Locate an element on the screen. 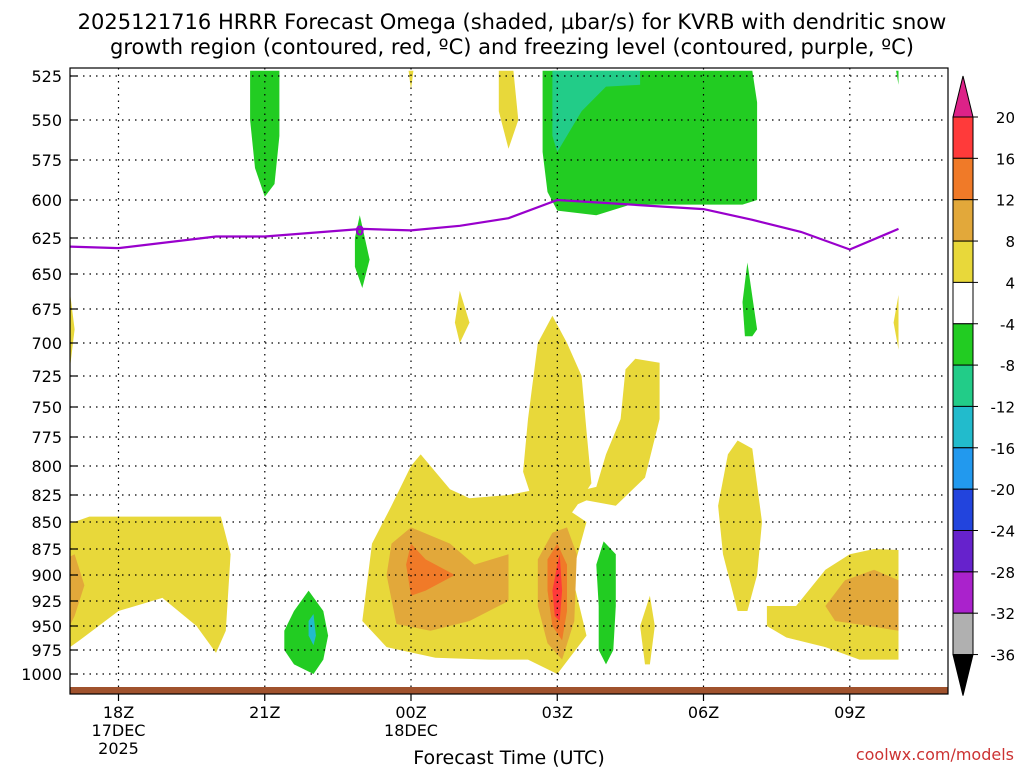 The image size is (1024, 768). colorbar-label: 20 is located at coordinates (1005, 118).